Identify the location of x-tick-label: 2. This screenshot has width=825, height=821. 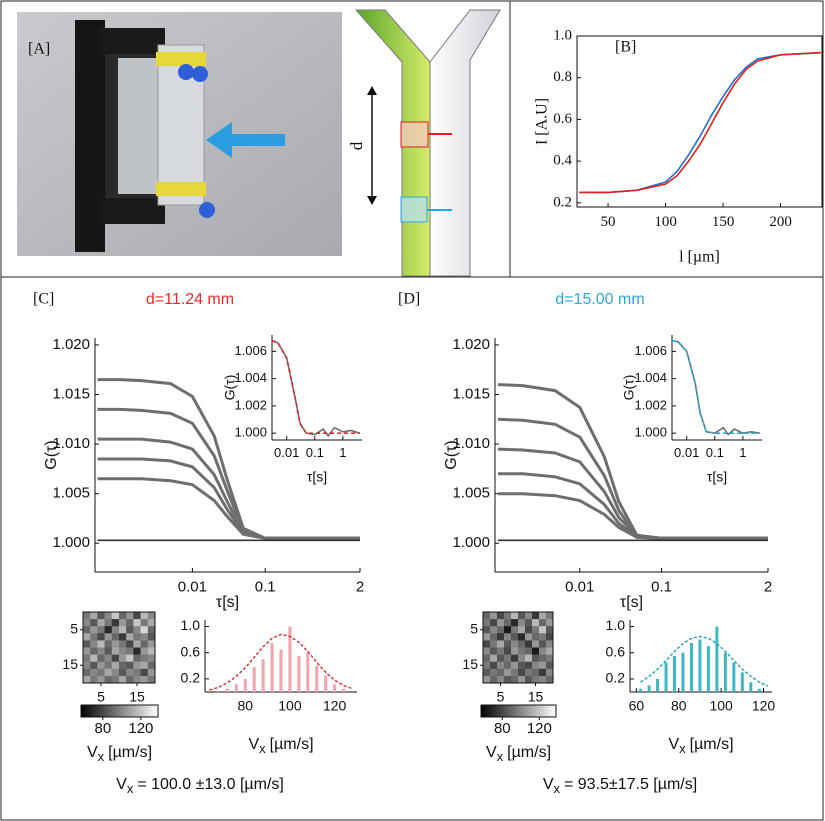
(768, 586).